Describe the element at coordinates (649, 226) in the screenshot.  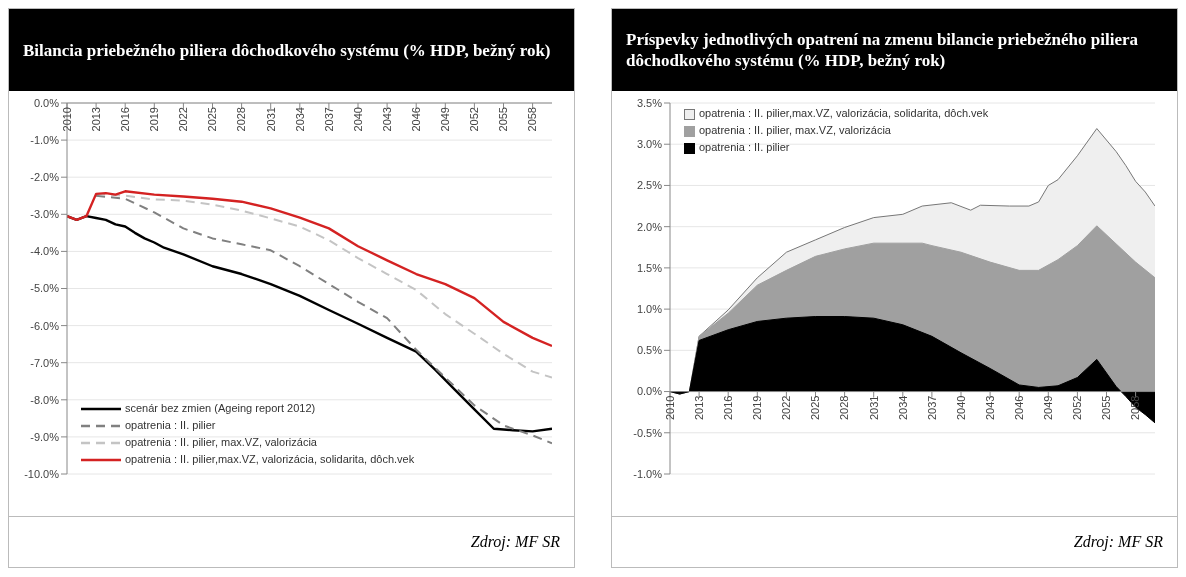
I see `y-tick-label: 2.0%` at that location.